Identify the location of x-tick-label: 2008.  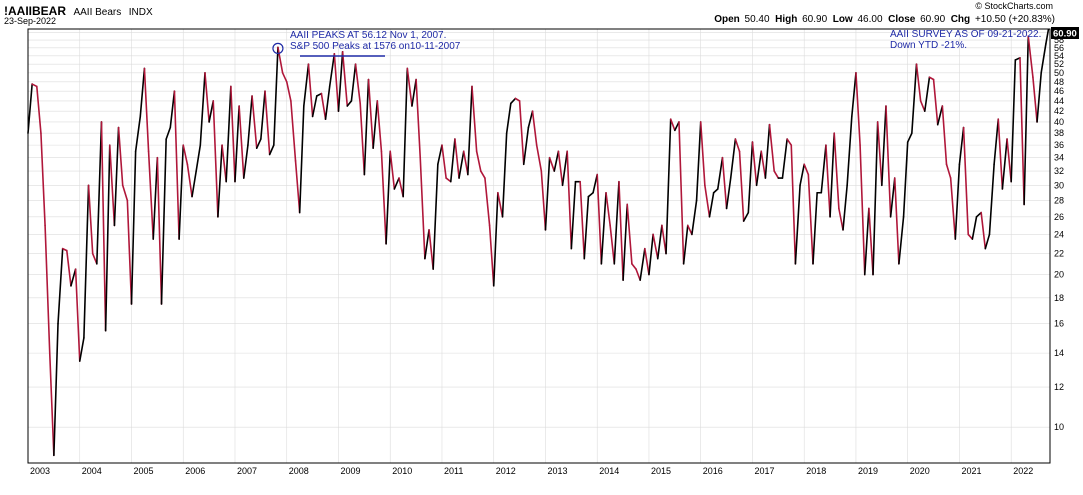
(299, 471).